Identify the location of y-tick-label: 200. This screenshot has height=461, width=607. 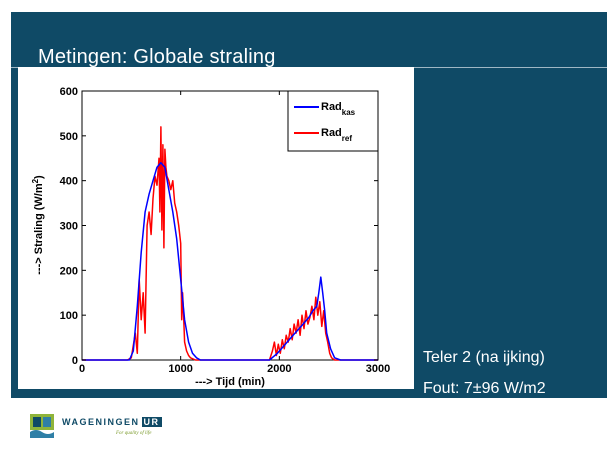
(69, 271).